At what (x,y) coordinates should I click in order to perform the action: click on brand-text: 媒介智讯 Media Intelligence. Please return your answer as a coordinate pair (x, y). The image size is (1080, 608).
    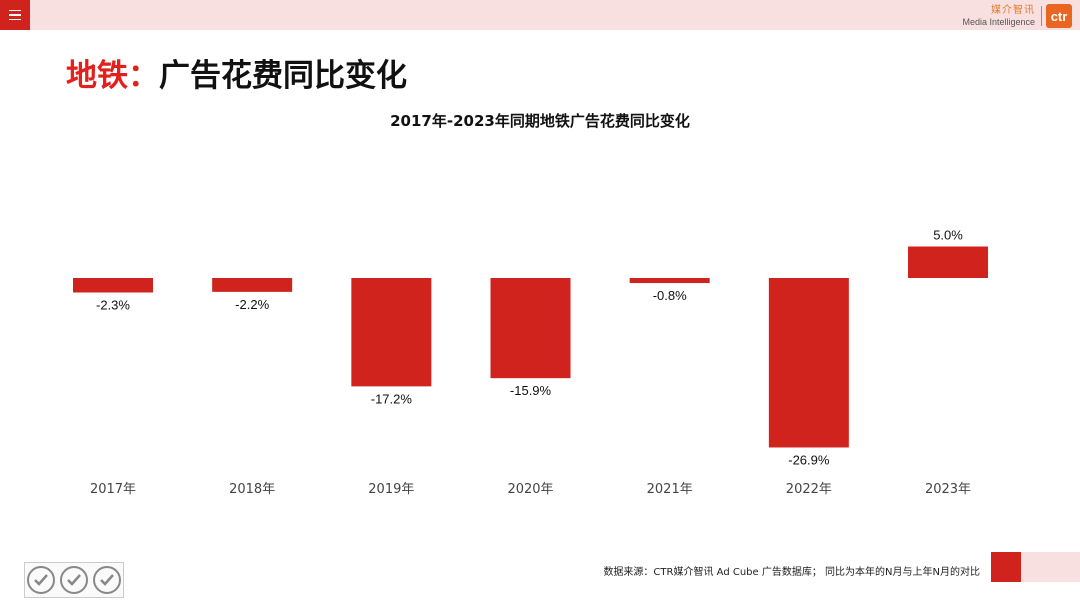
    Looking at the image, I should click on (998, 16).